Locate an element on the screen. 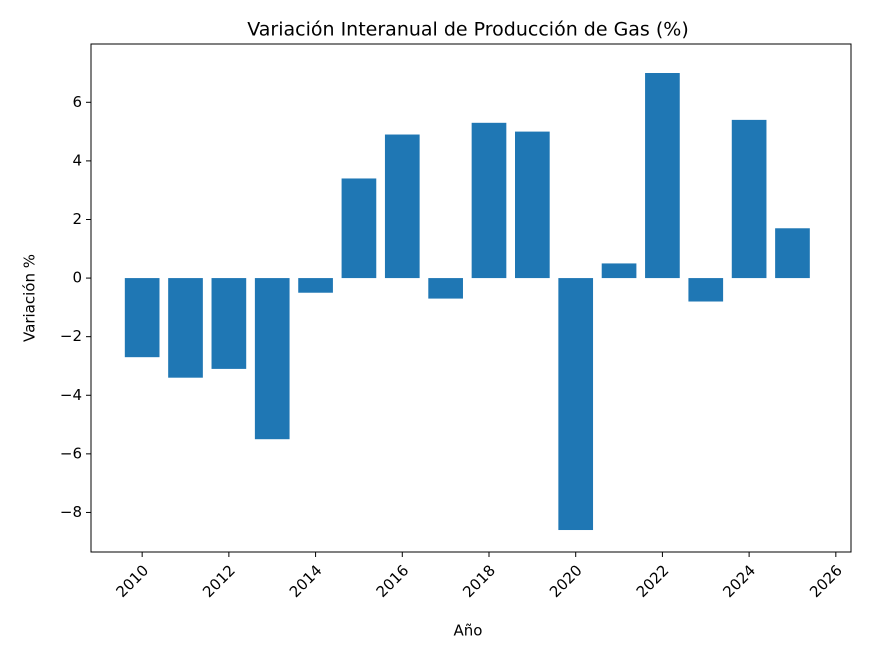 This screenshot has height=660, width=885. x-tick-label: 2016 is located at coordinates (393, 581).